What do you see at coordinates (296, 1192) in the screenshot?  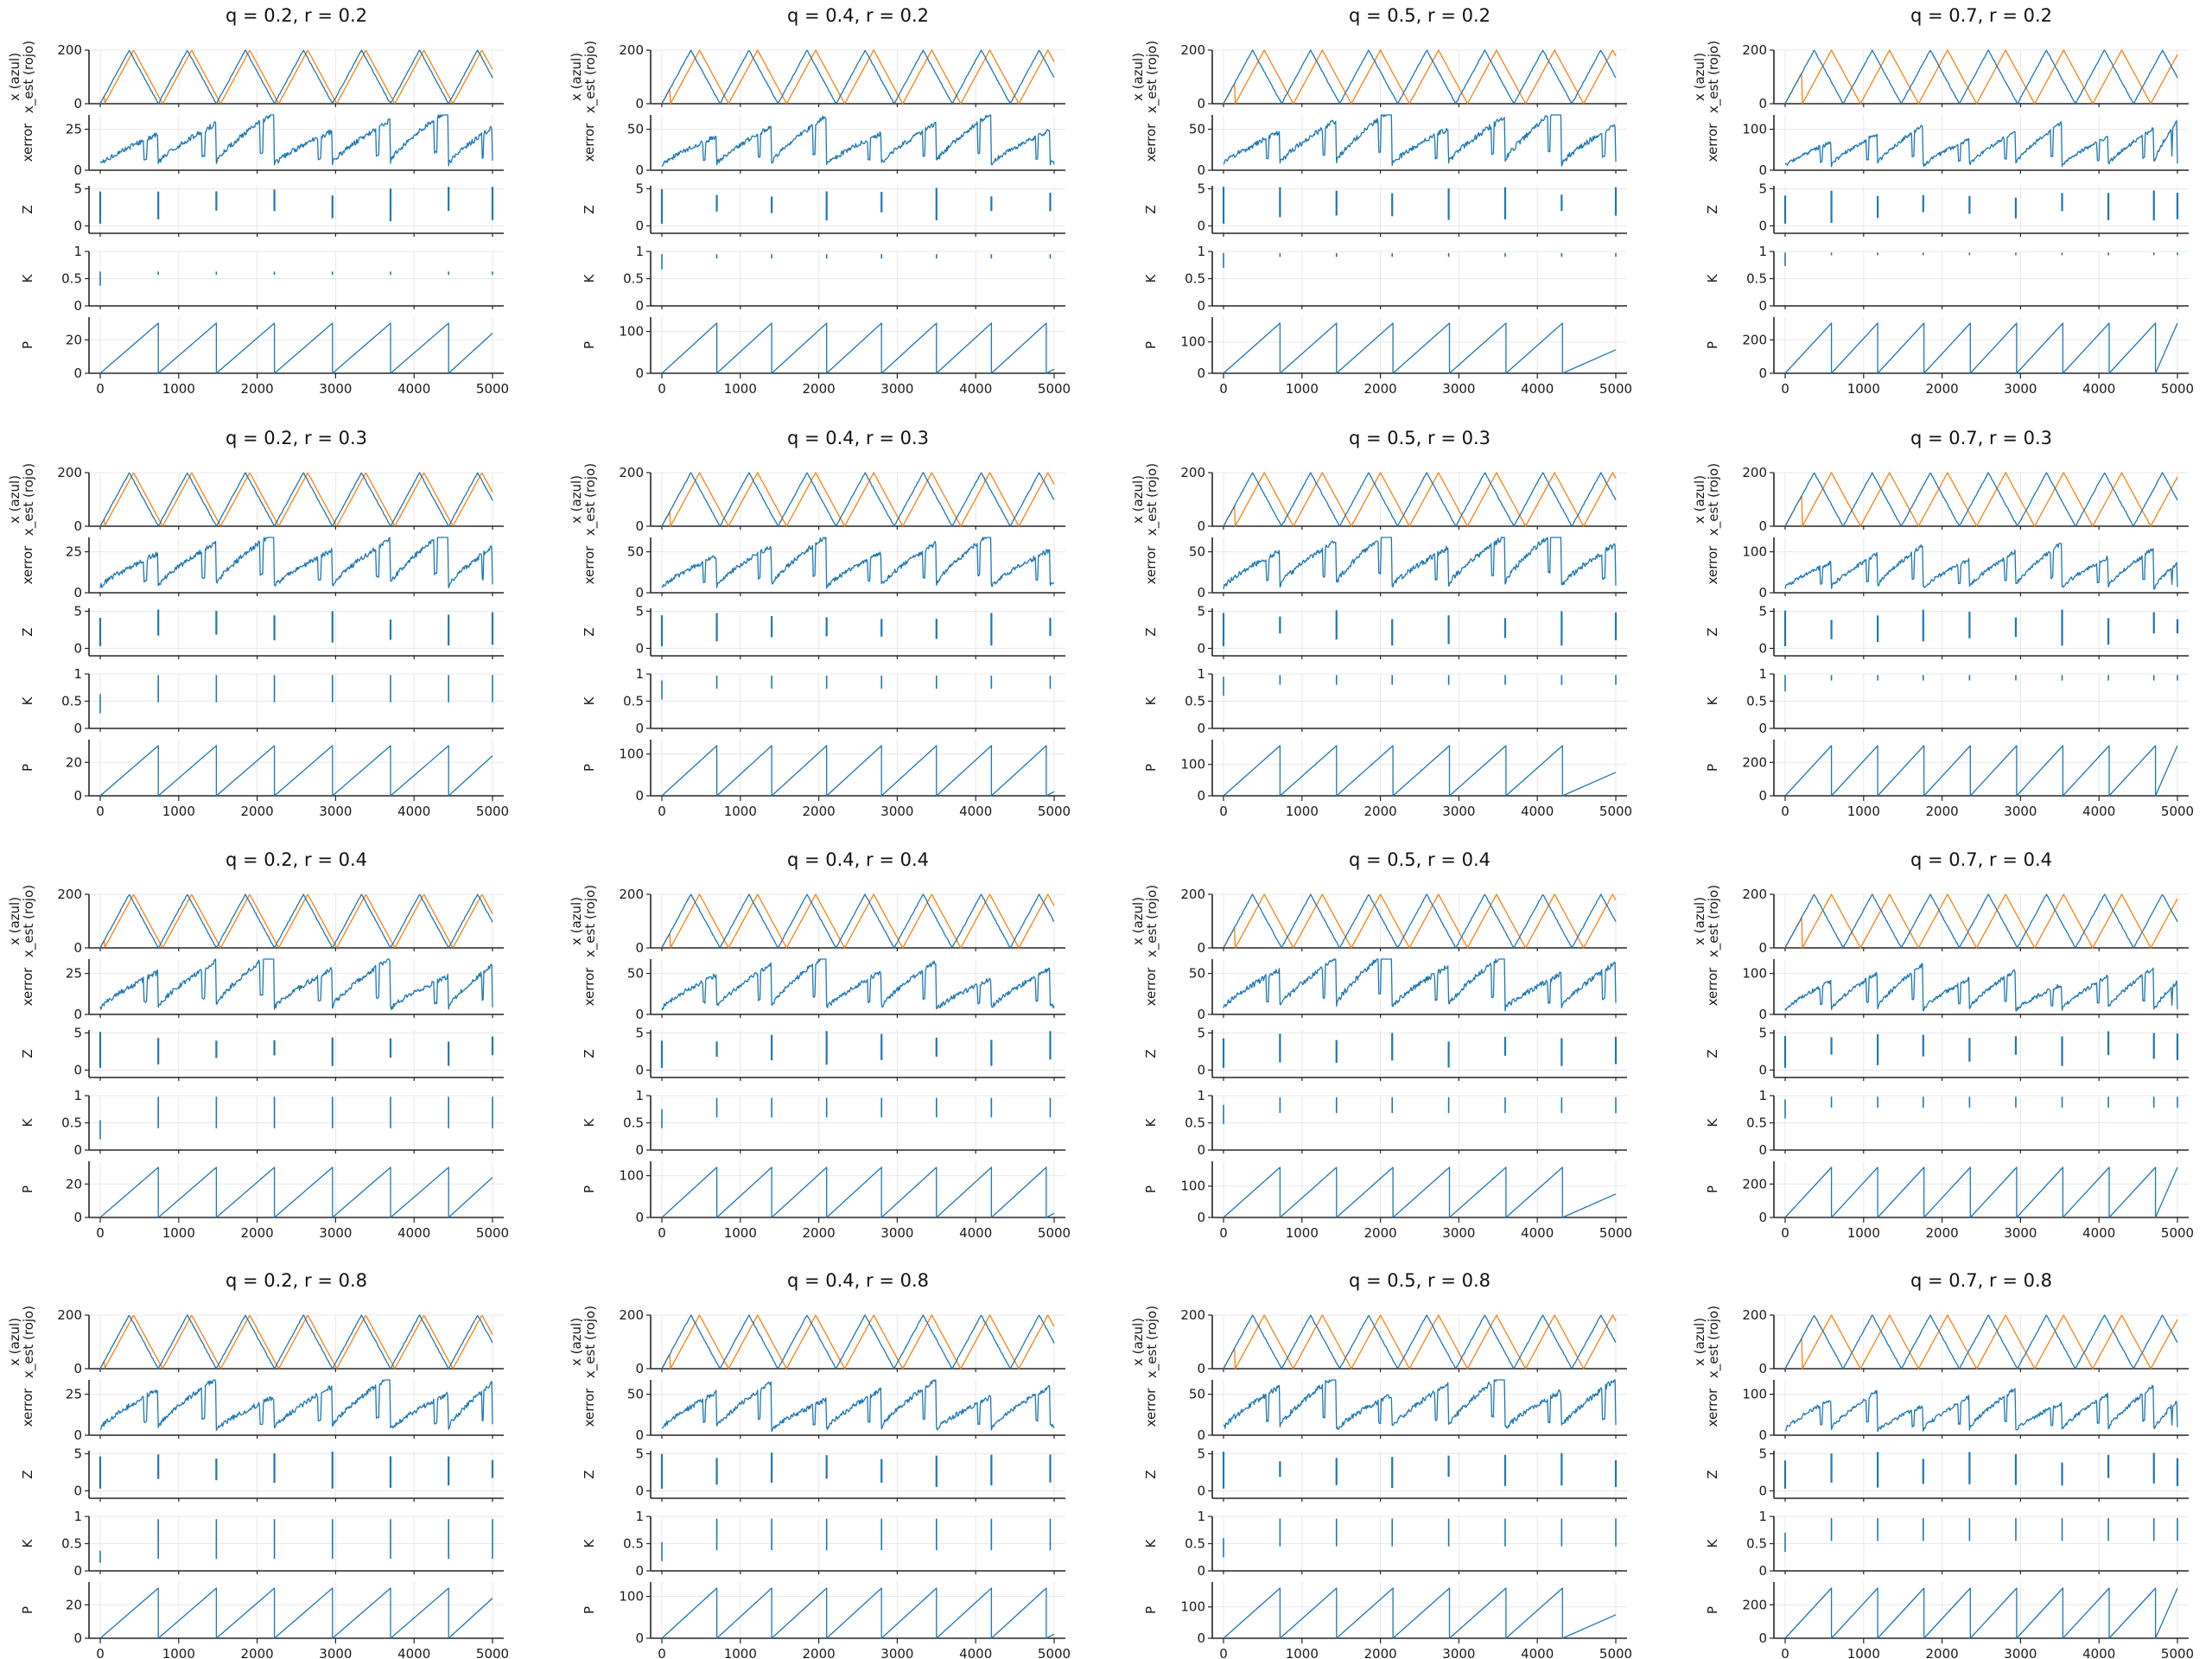 I see `panel-r2-c0-p-line` at bounding box center [296, 1192].